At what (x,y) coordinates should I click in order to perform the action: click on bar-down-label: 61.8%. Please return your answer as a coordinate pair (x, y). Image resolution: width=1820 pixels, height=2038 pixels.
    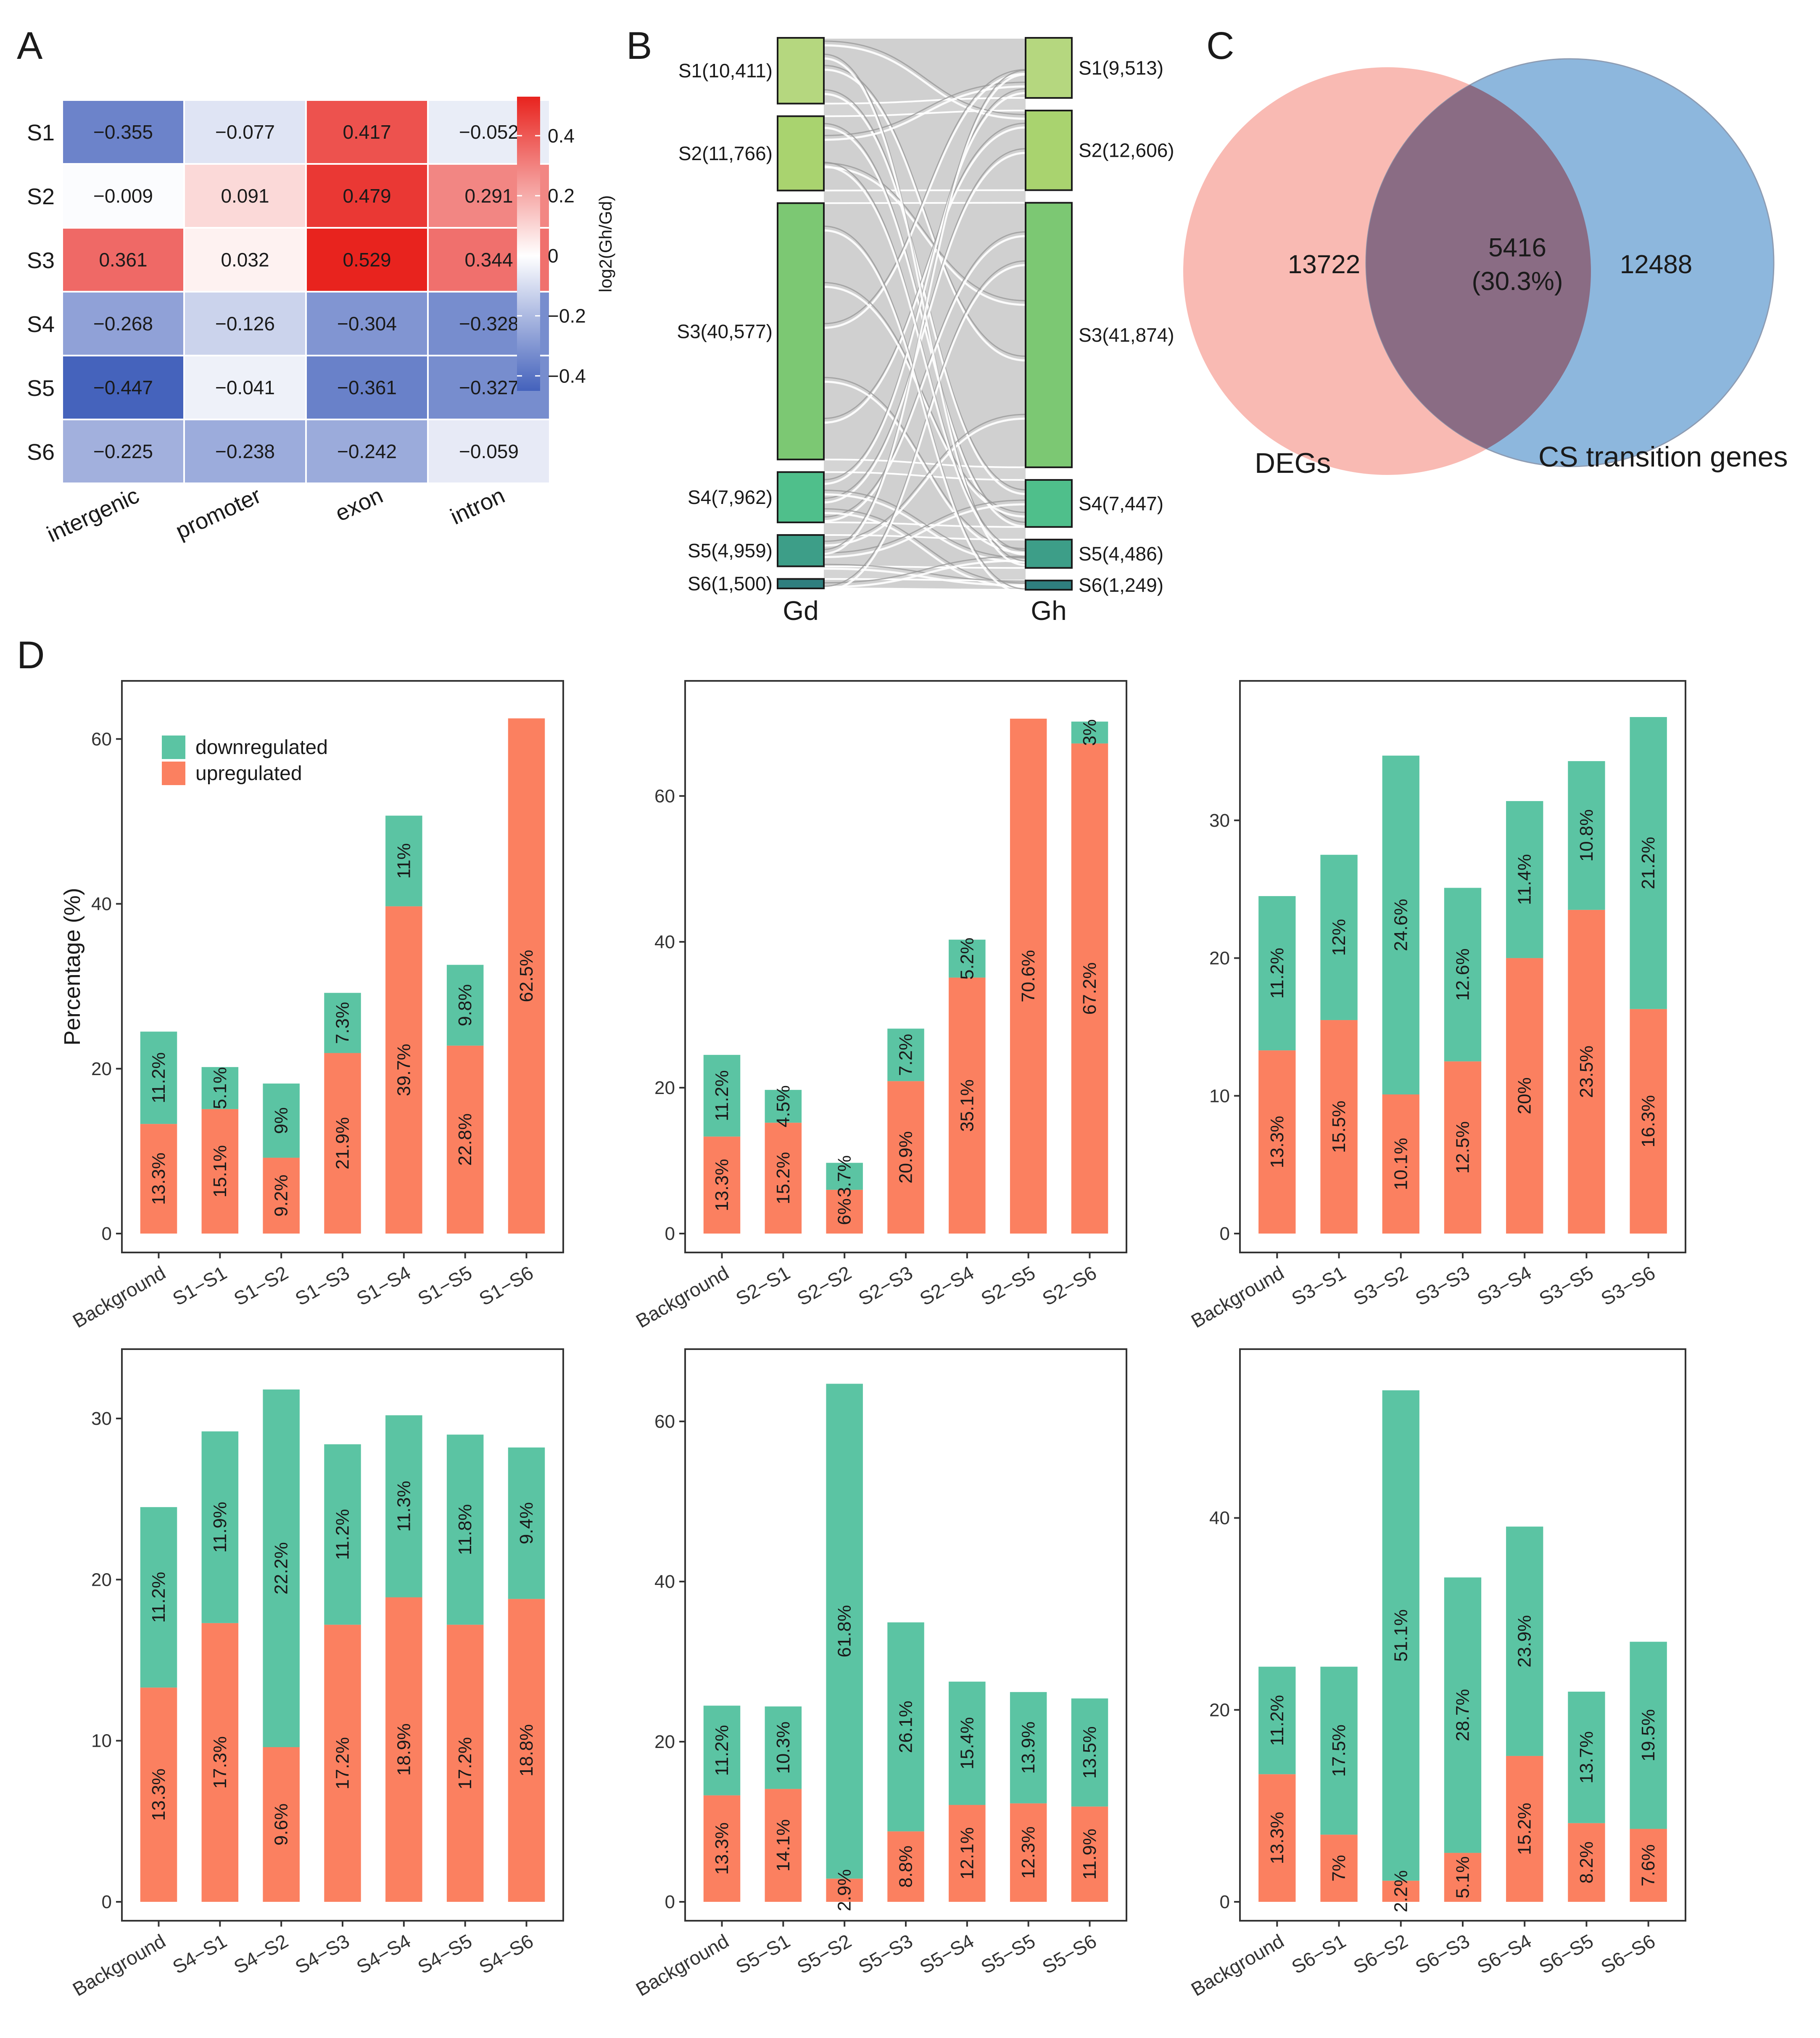
    Looking at the image, I should click on (844, 1631).